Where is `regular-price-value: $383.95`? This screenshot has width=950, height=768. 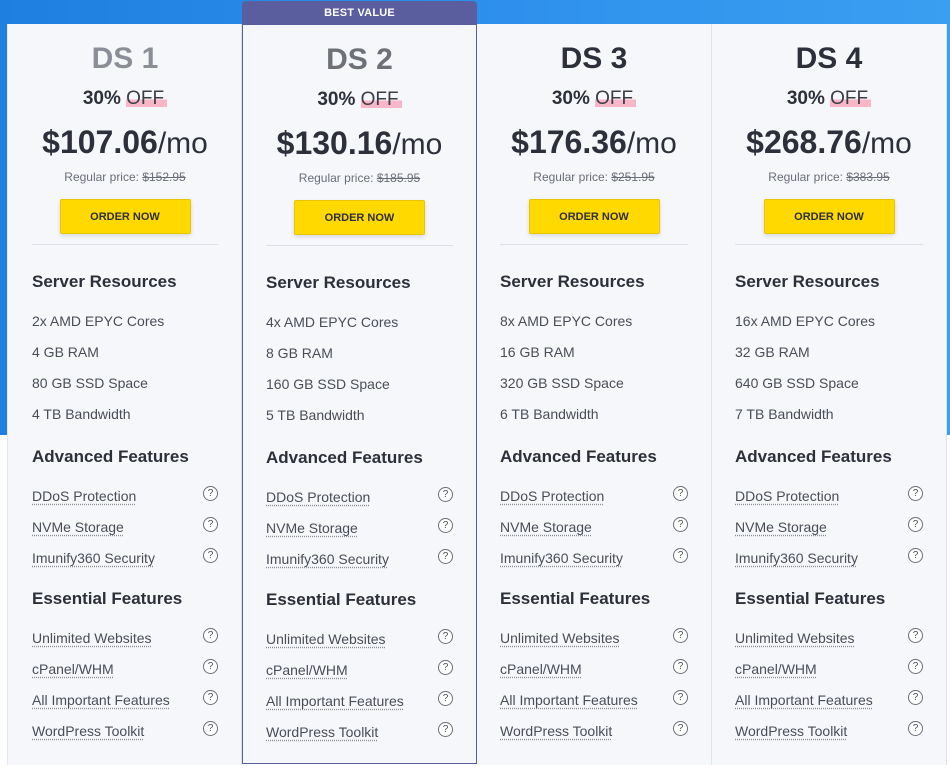 regular-price-value: $383.95 is located at coordinates (868, 177).